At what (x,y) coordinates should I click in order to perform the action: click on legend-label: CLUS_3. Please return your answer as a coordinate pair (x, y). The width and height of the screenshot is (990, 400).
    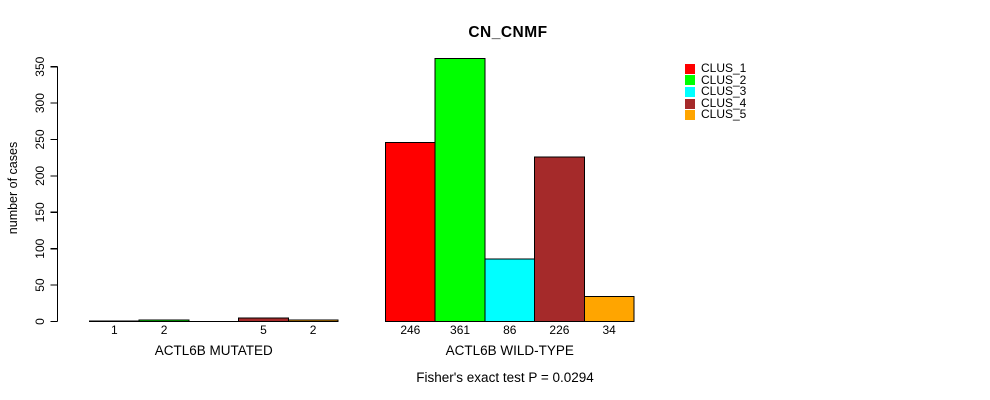
    Looking at the image, I should click on (724, 91).